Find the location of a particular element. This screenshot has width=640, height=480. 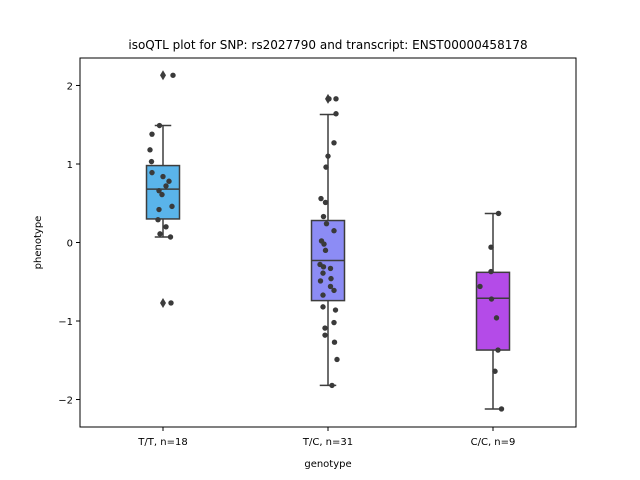

x-tick-label: T/C, n=31 is located at coordinates (327, 442).